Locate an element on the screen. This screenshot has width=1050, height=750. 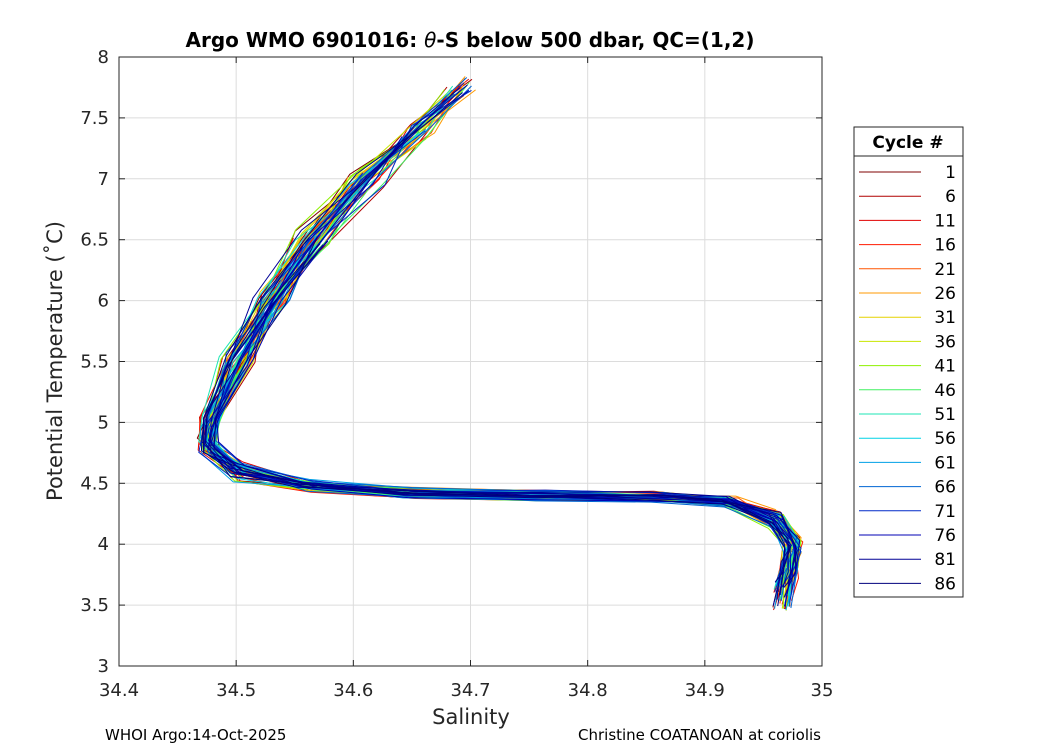
legend-label-36: 36 is located at coordinates (945, 342).